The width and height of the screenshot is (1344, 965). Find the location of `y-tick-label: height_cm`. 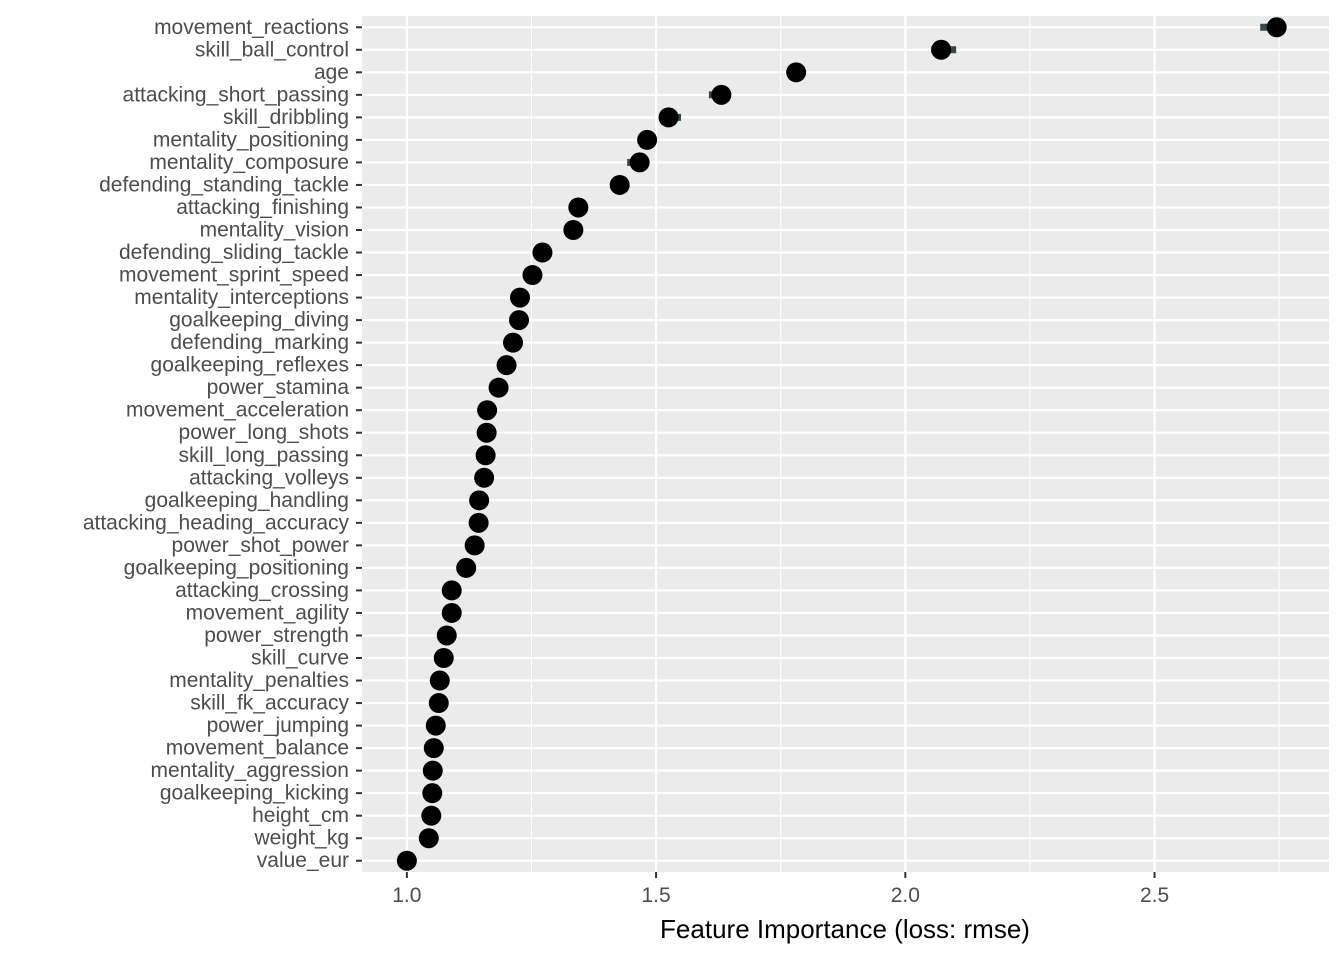

y-tick-label: height_cm is located at coordinates (300, 815).